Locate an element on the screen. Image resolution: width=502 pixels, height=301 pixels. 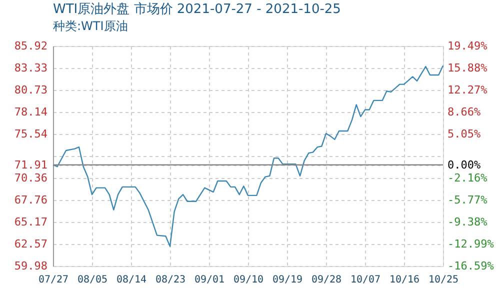
y2-tick-label: -16.59% is located at coordinates (471, 266).